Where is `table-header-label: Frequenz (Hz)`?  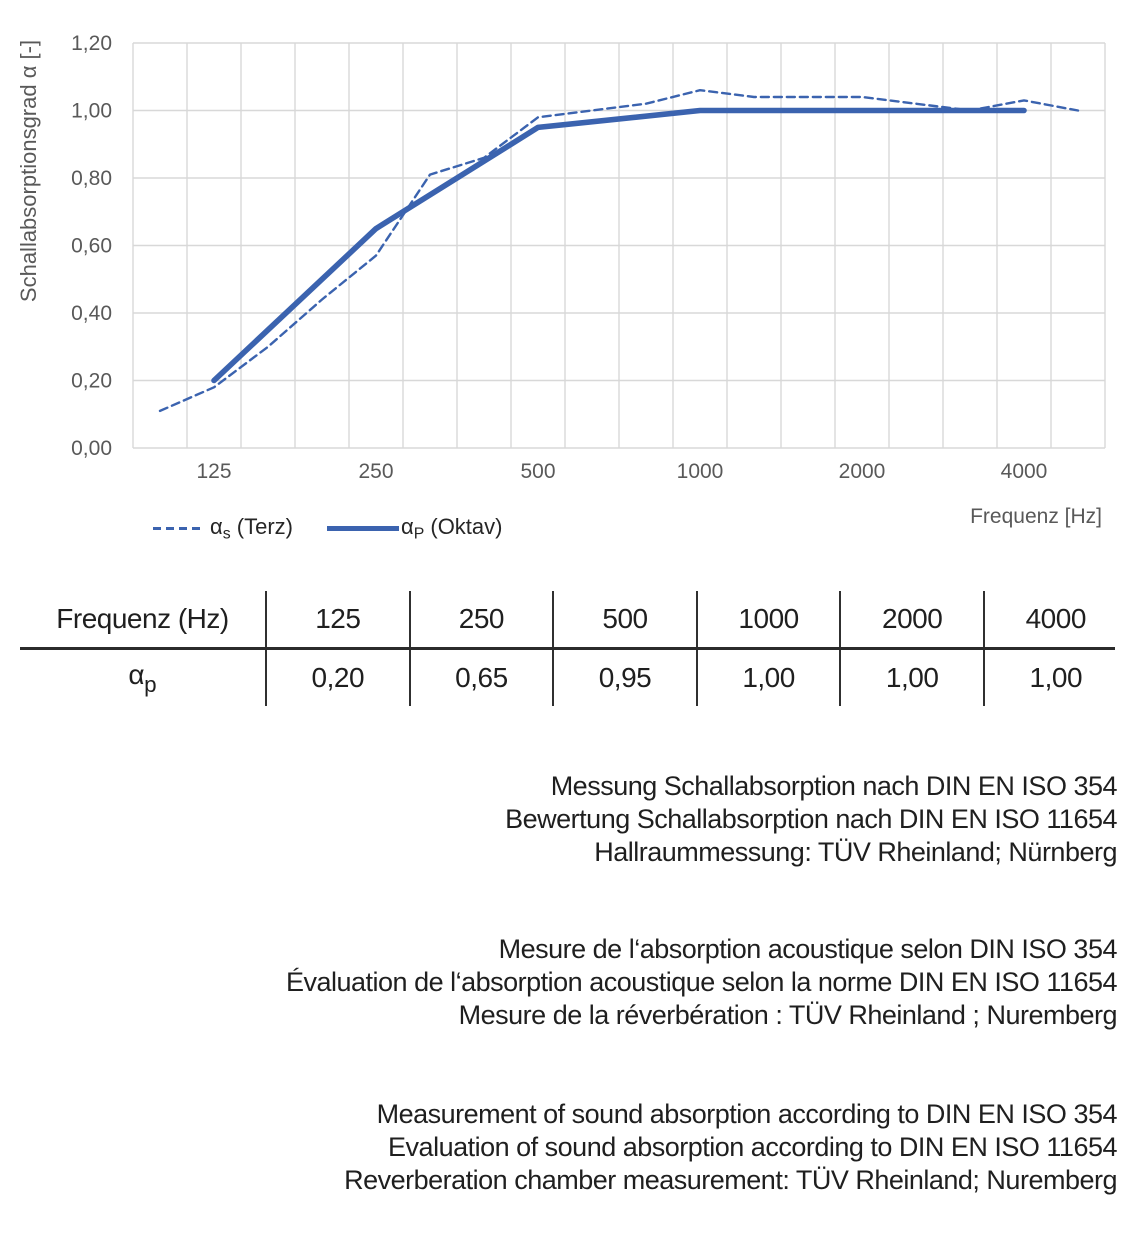 table-header-label: Frequenz (Hz) is located at coordinates (143, 619).